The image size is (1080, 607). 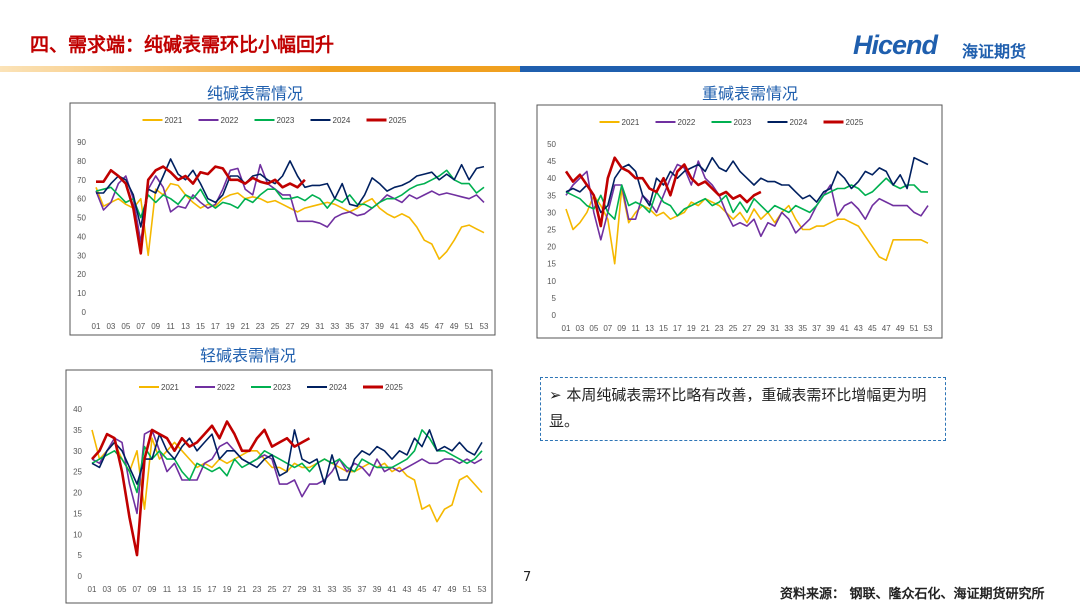 I want to click on y-tick-label: 5, so click(x=80, y=555).